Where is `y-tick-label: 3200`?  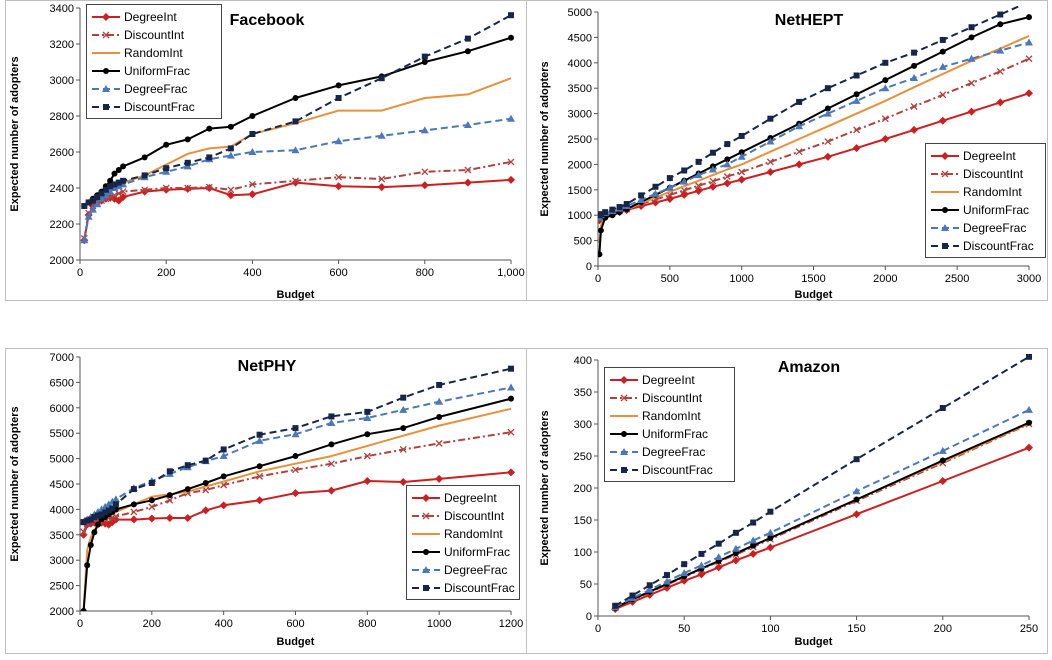
y-tick-label: 3200 is located at coordinates (62, 45).